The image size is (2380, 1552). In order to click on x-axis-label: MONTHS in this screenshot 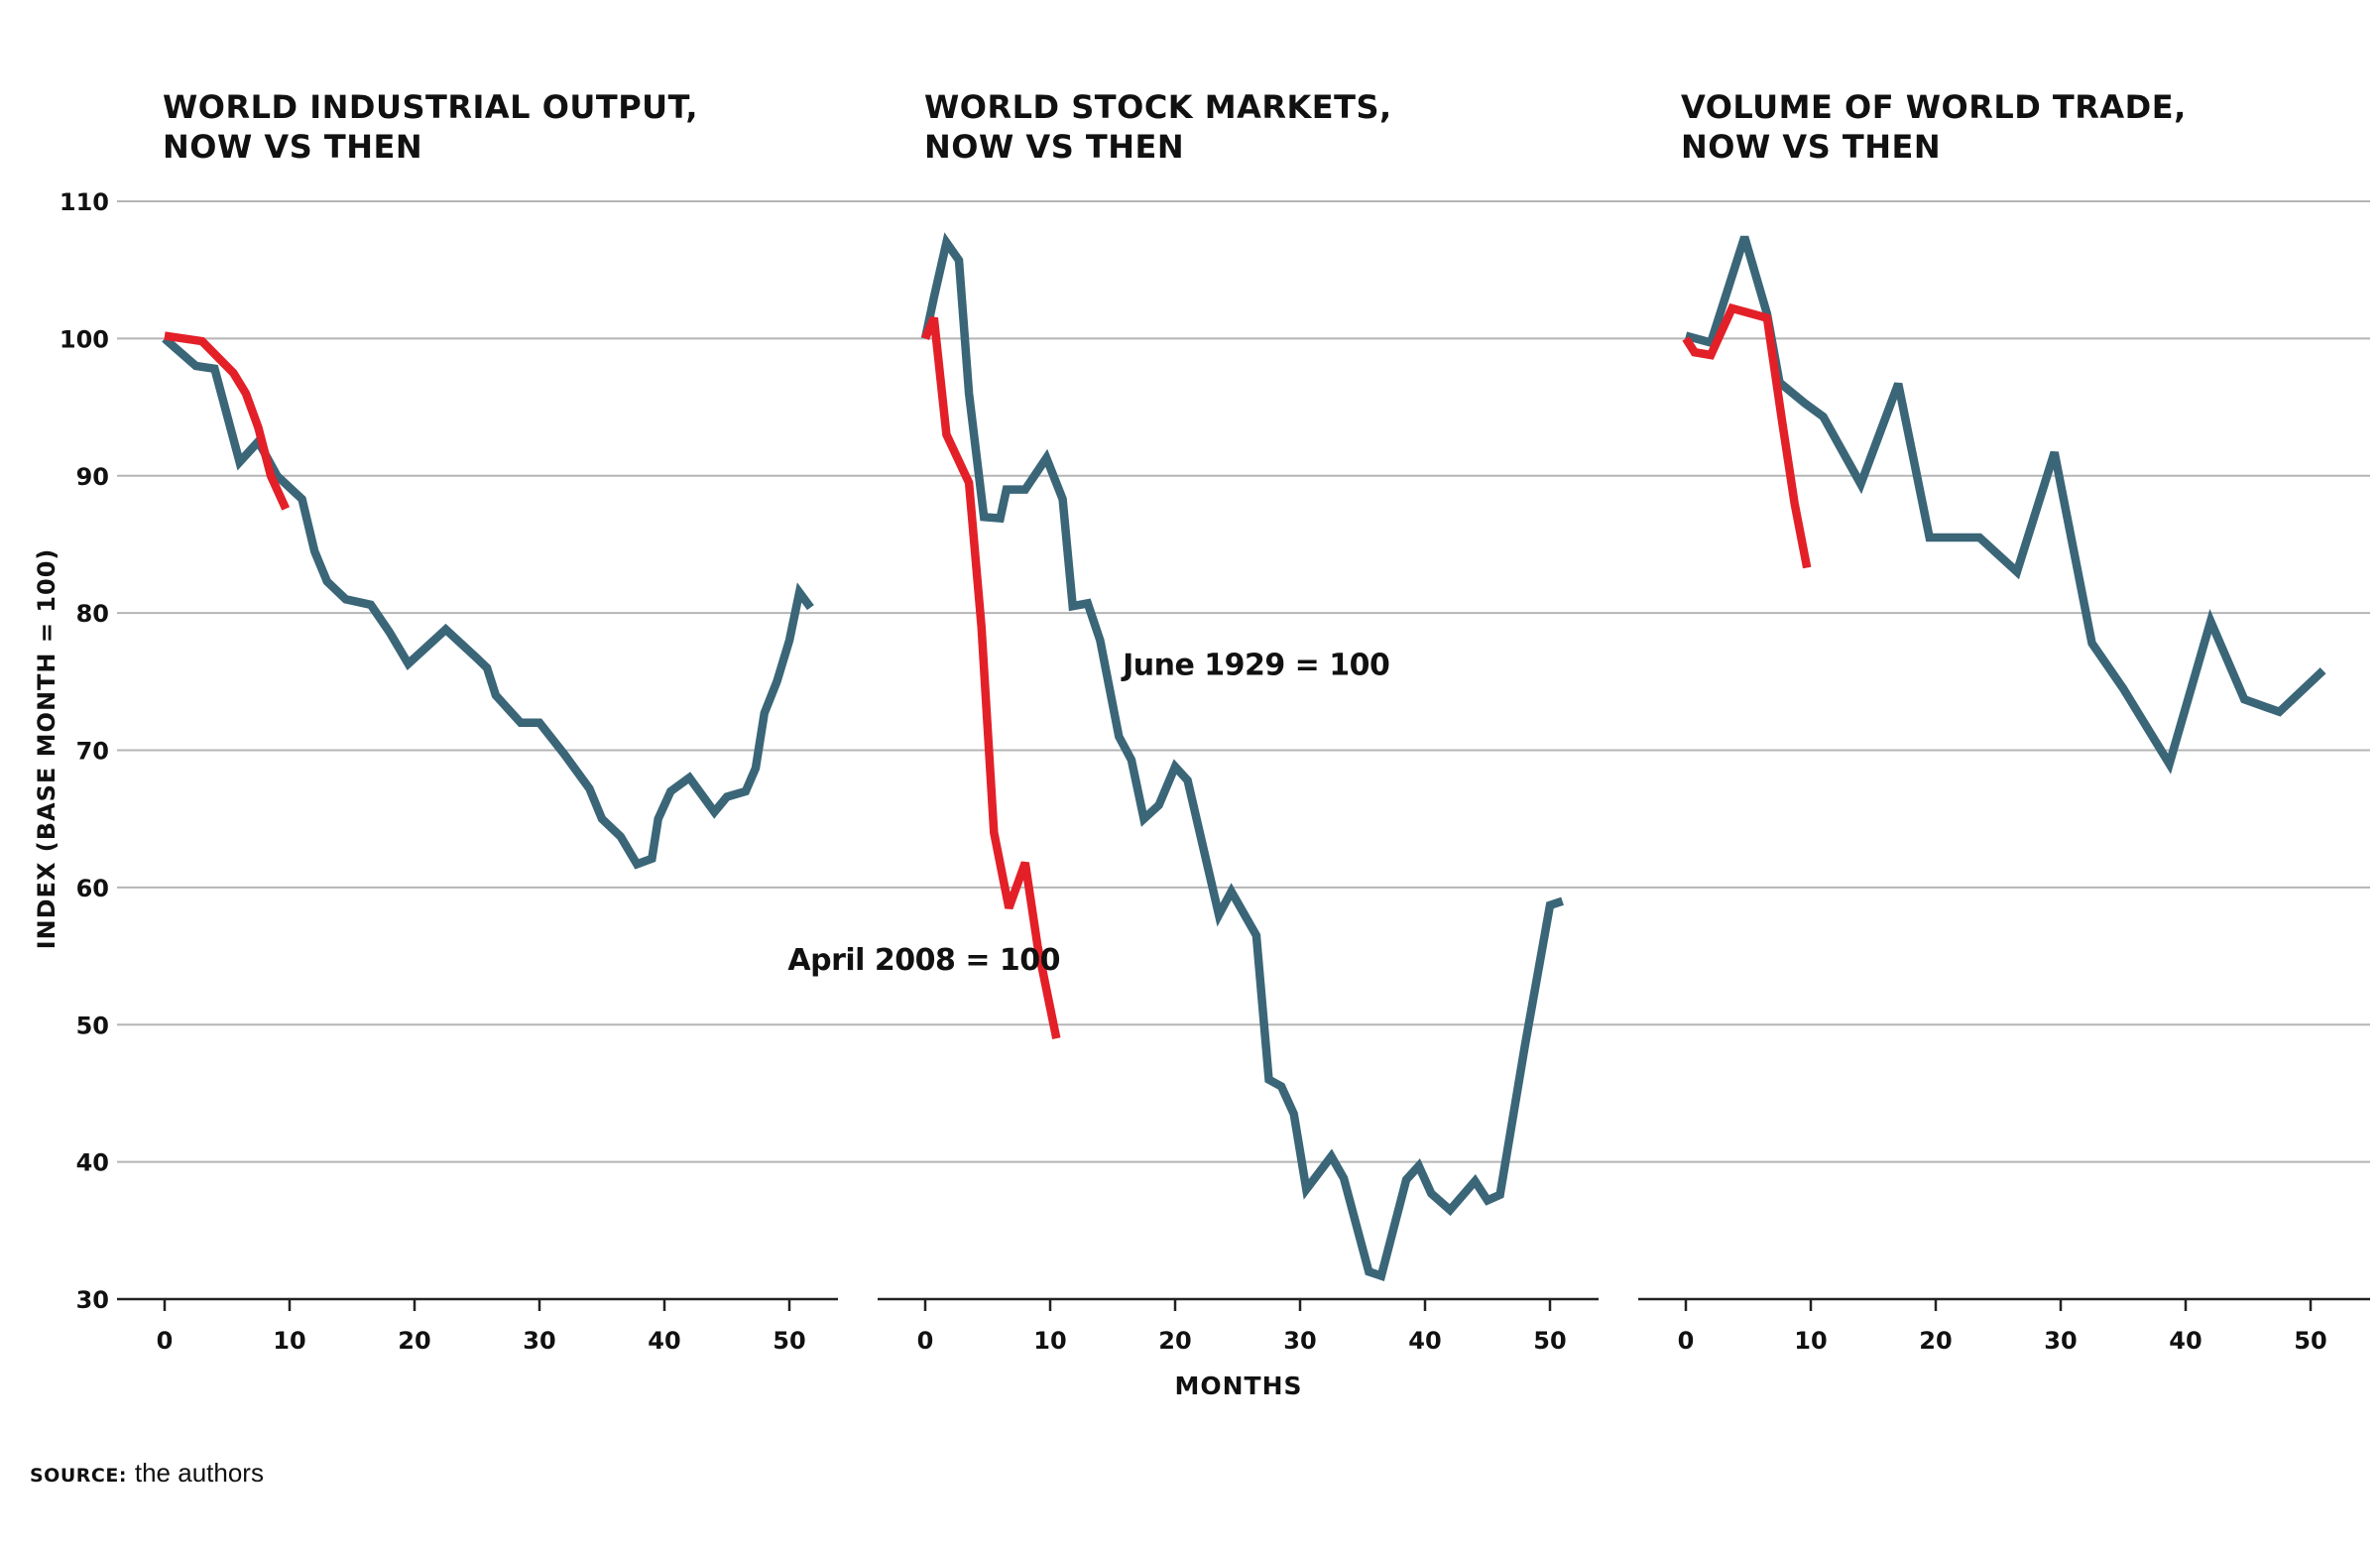, I will do `click(1238, 1386)`.